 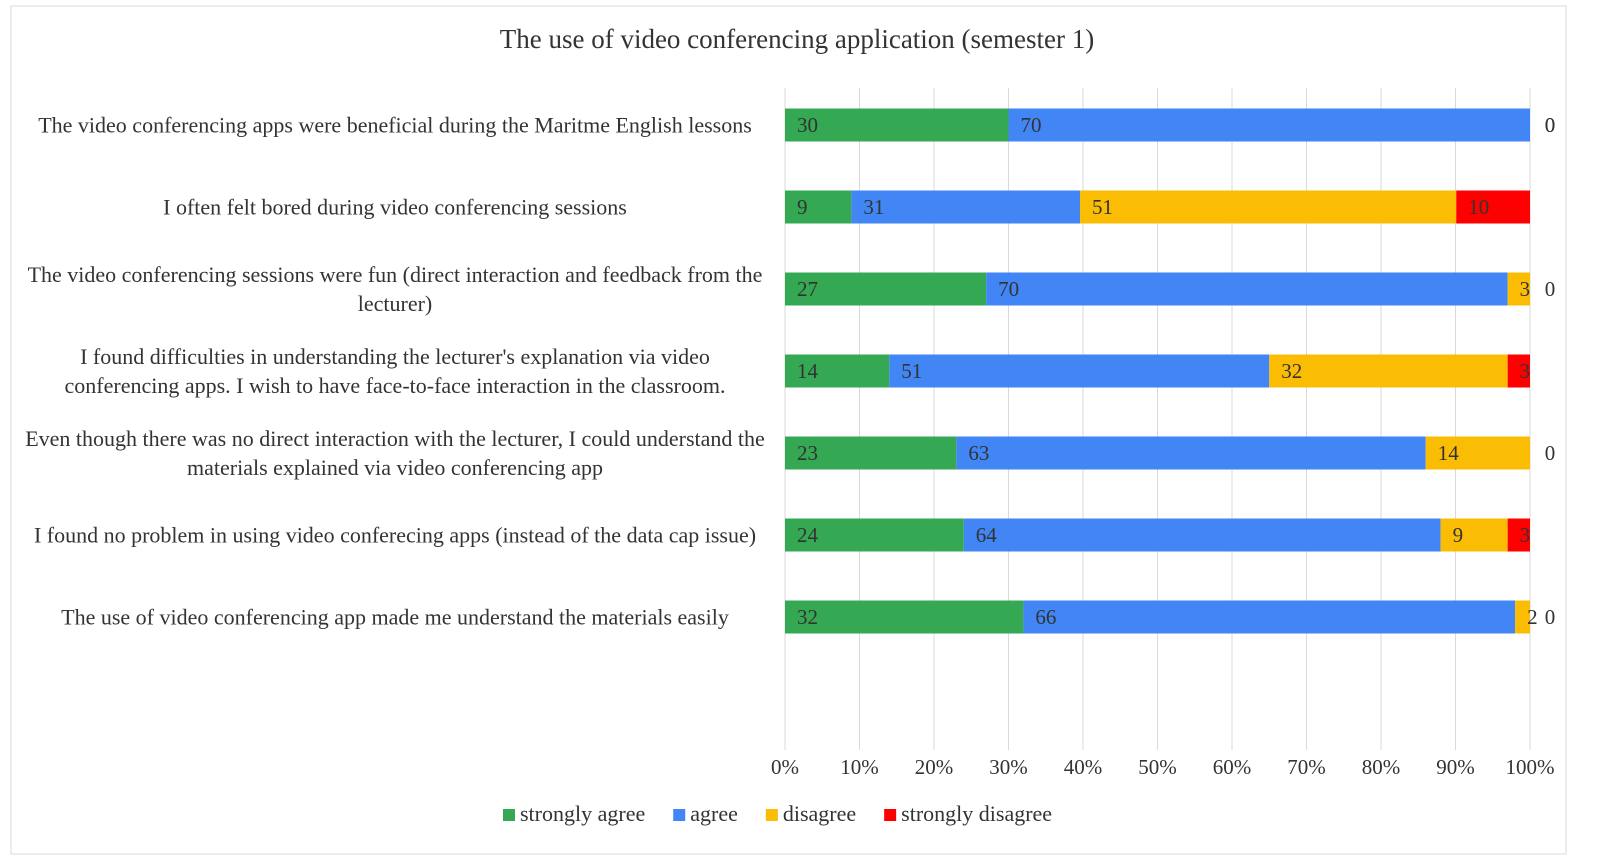 I want to click on data-label: 31, so click(x=873, y=207).